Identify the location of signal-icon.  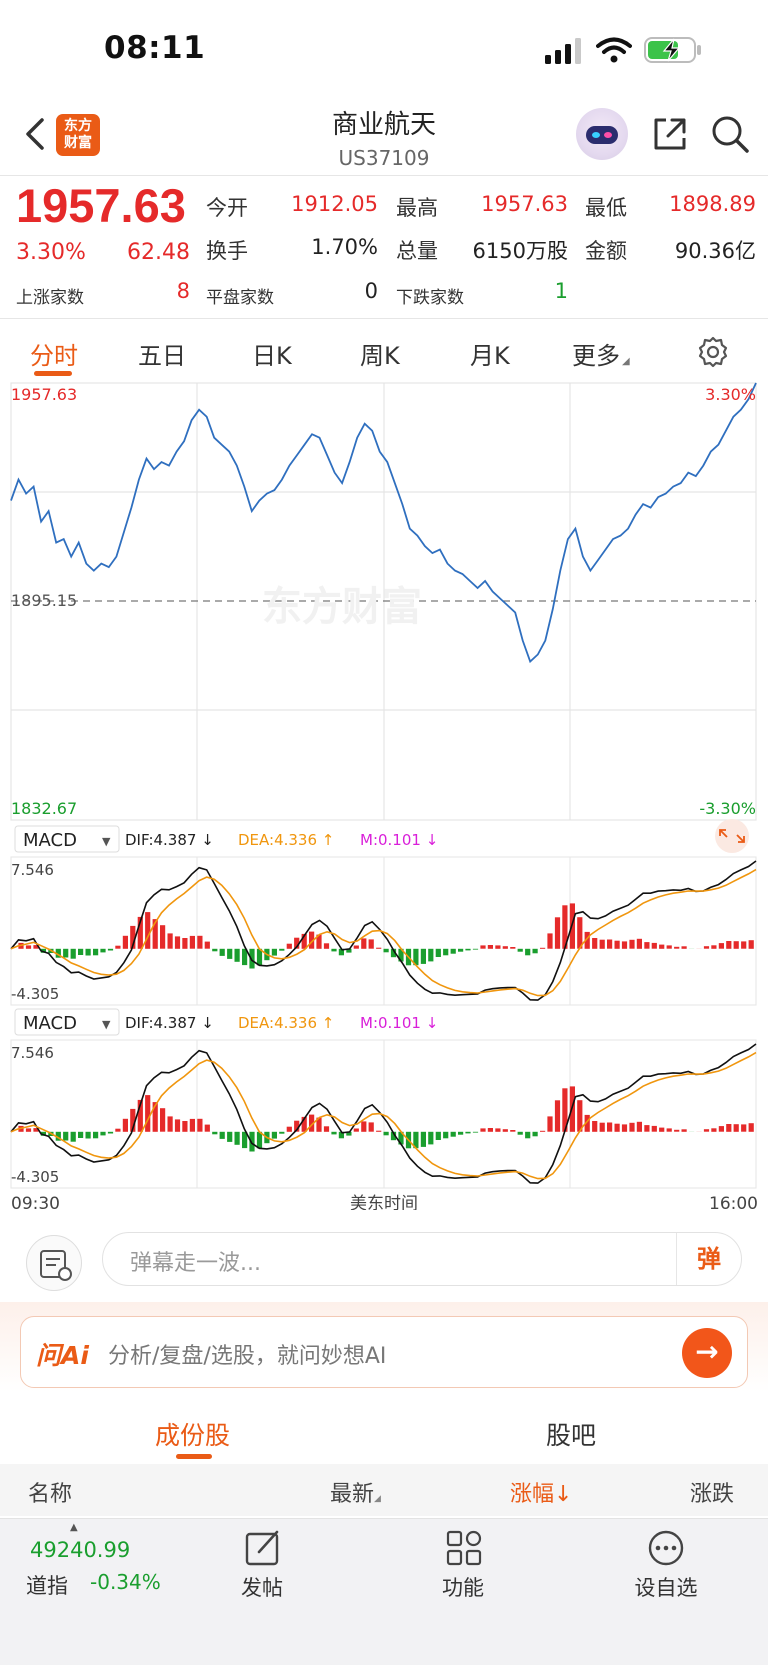
(563, 51).